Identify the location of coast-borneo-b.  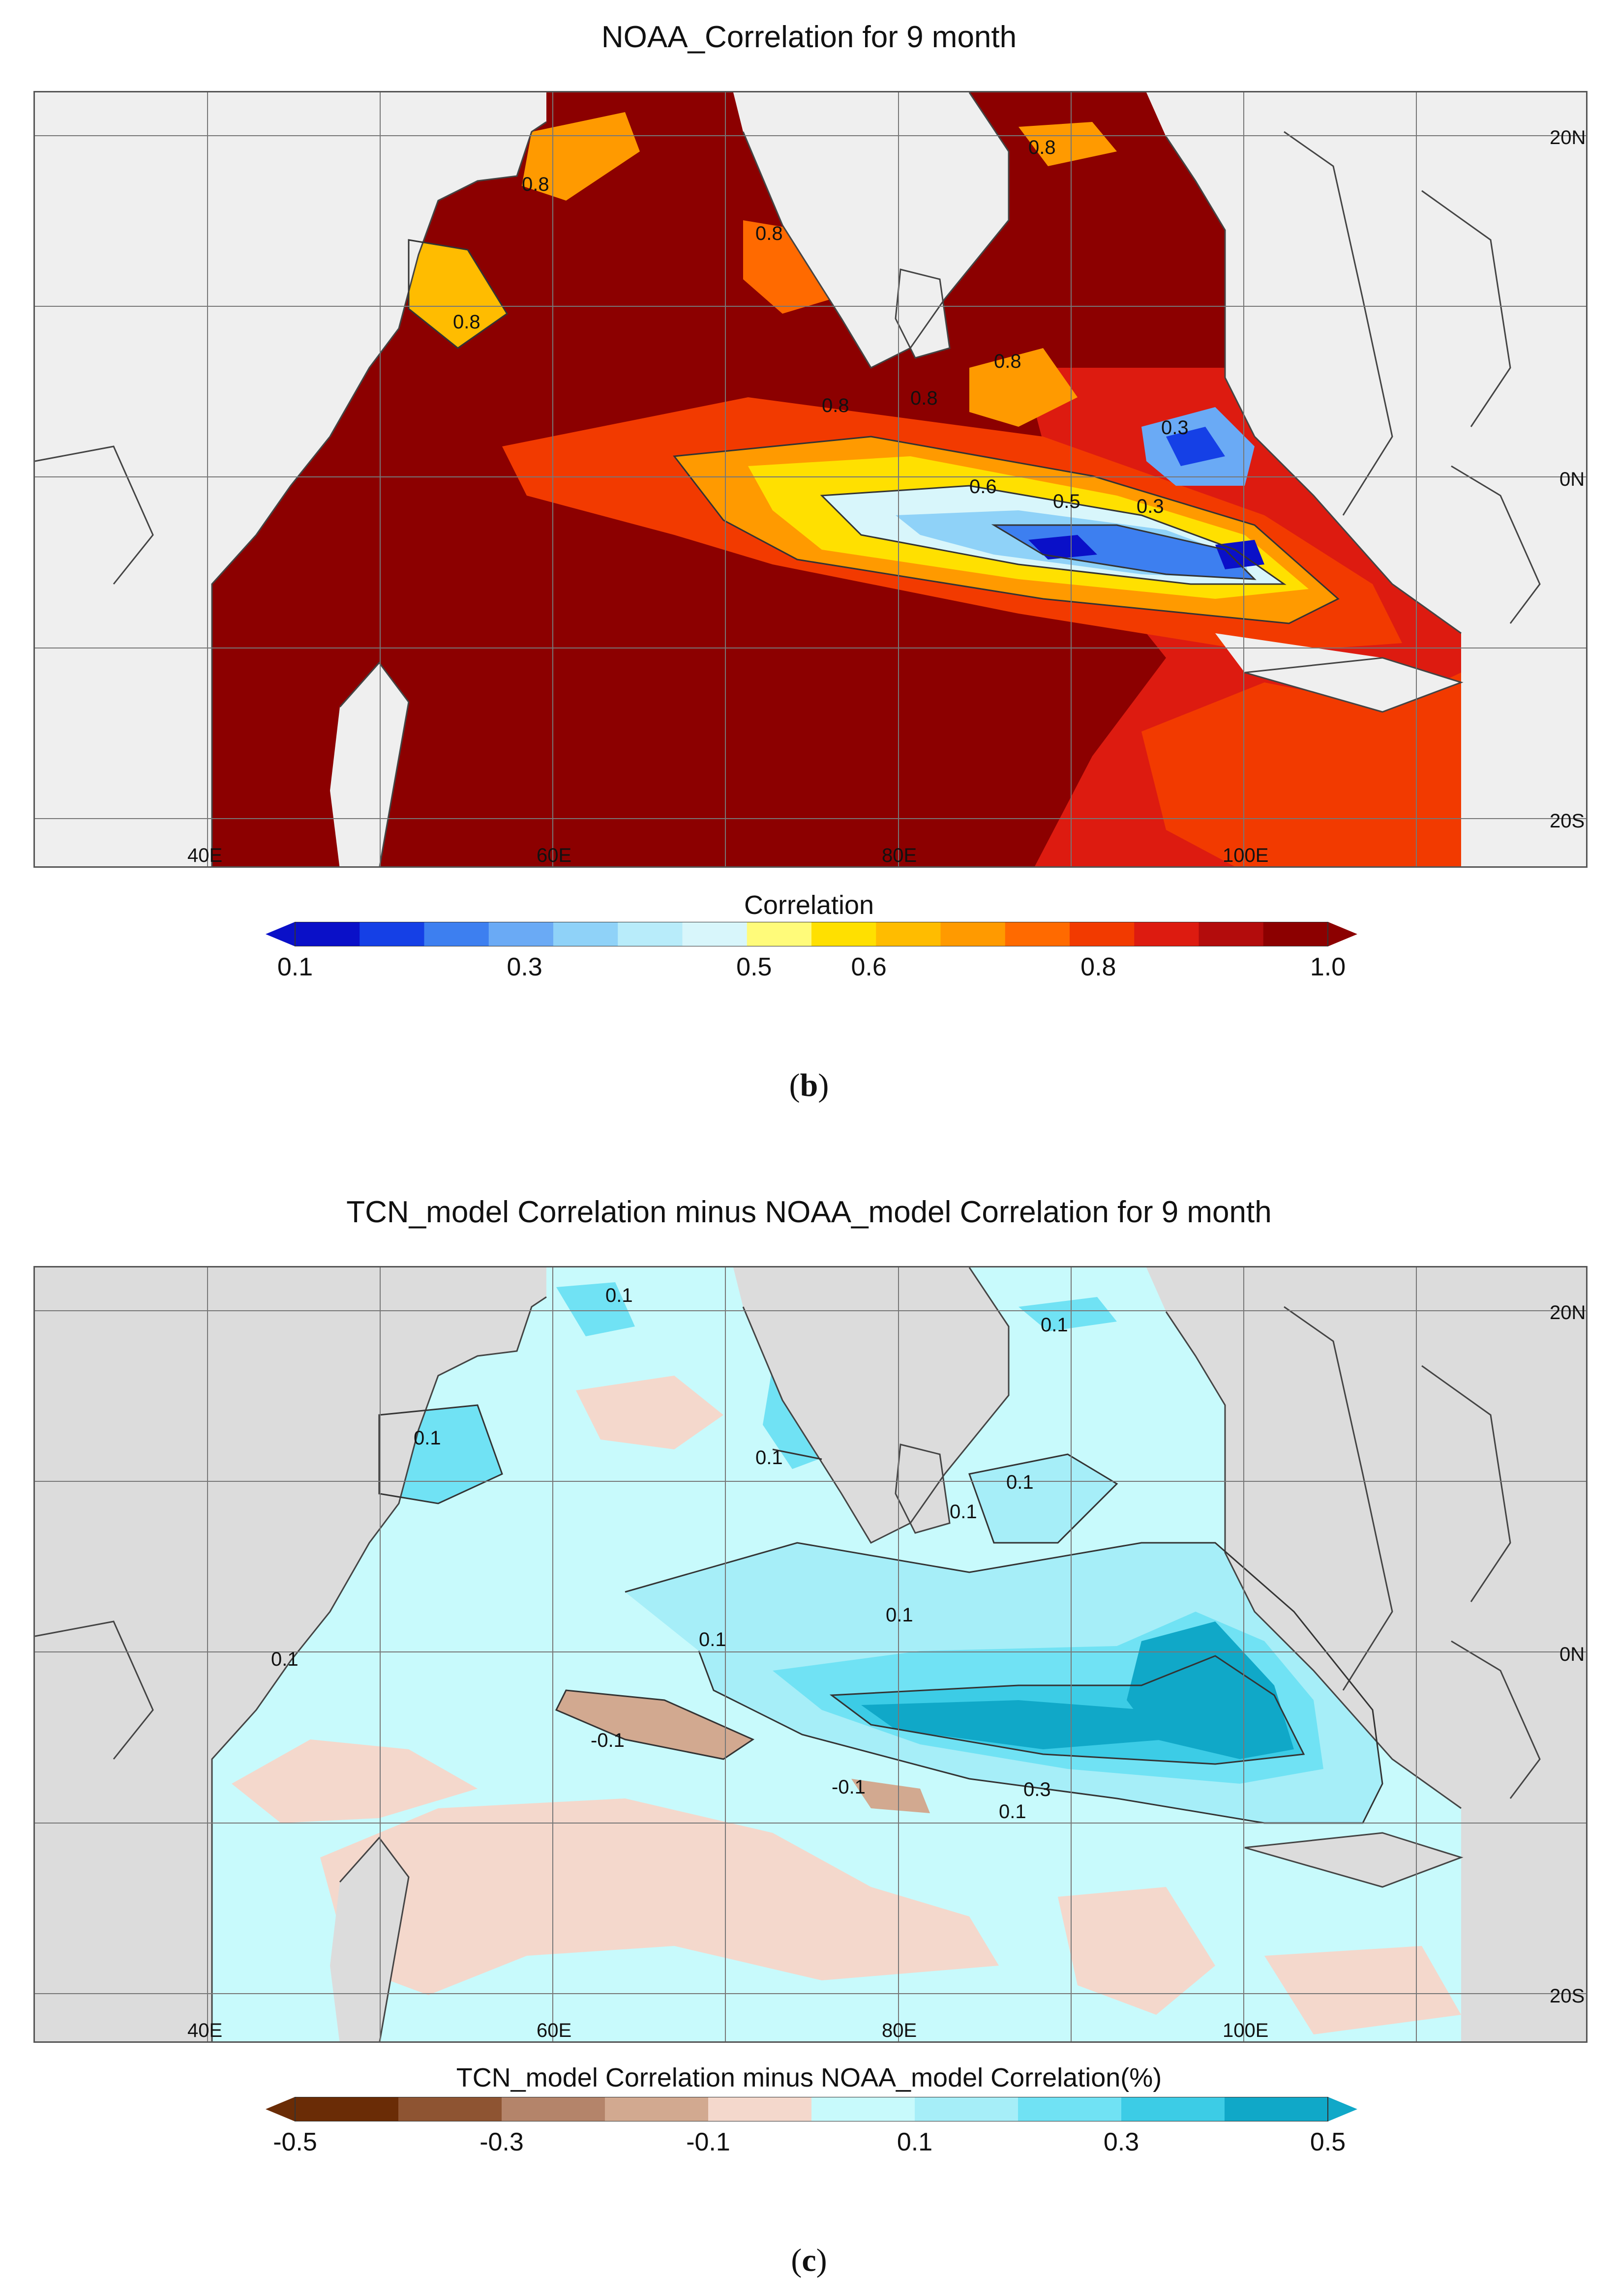
(1496, 544).